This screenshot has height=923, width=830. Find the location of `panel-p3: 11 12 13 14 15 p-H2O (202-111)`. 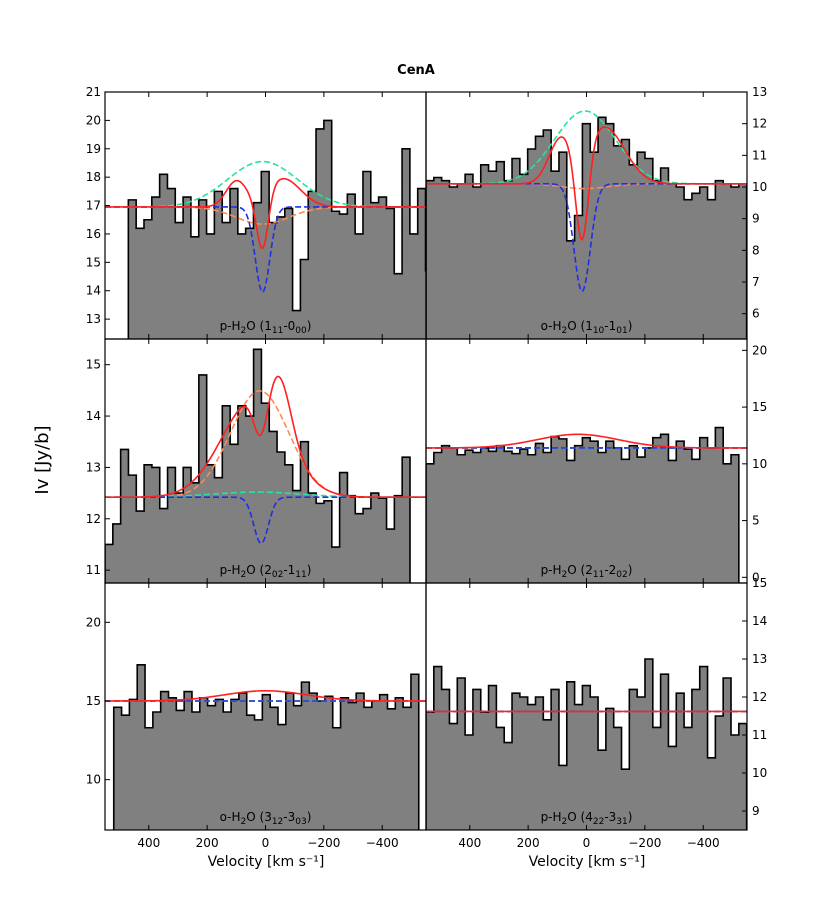

panel-p3: 11 12 13 14 15 p-H2O (202-111) is located at coordinates (256, 461).